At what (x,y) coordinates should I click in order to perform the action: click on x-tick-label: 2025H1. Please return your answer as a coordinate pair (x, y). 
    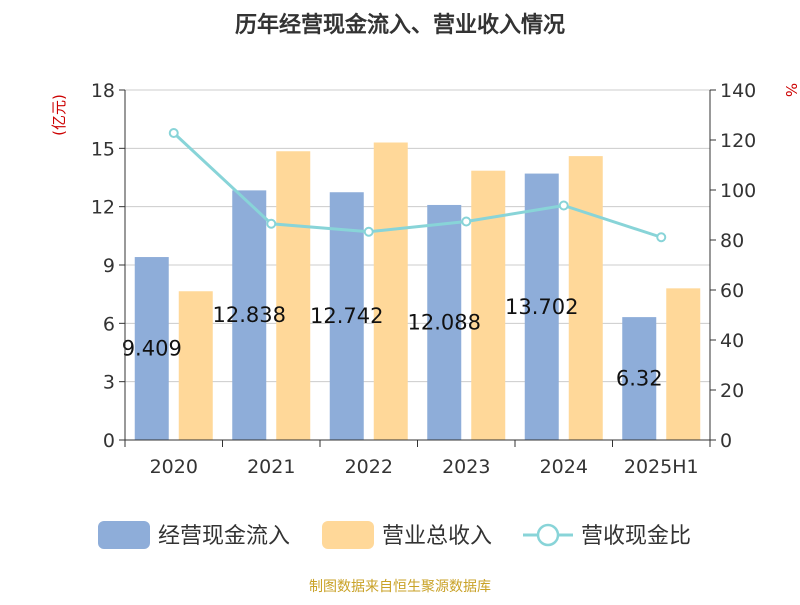
    Looking at the image, I should click on (661, 467).